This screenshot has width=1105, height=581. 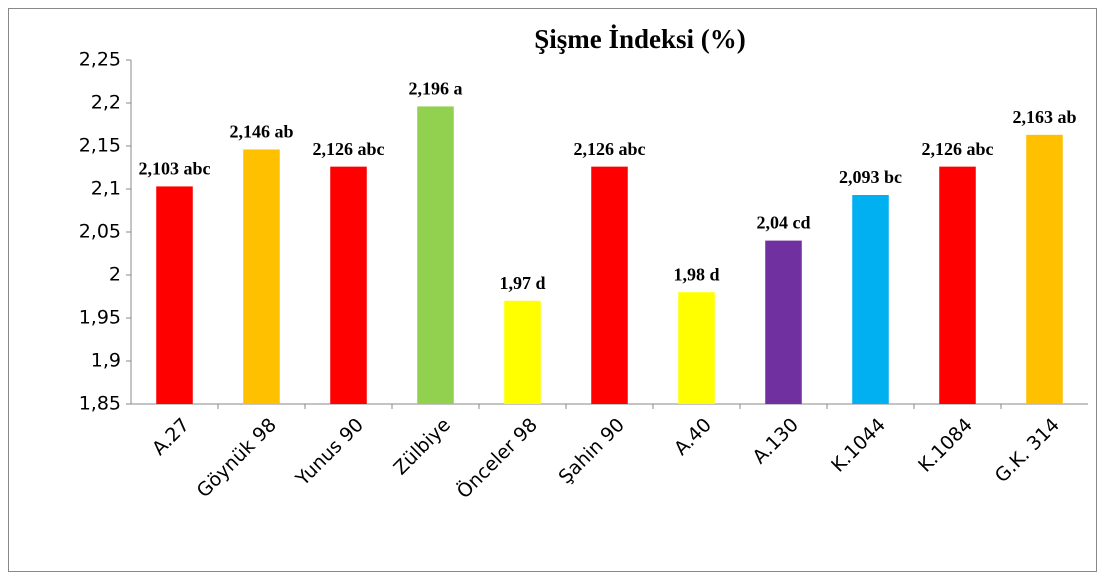 I want to click on value-label: 2,196 a, so click(x=436, y=89).